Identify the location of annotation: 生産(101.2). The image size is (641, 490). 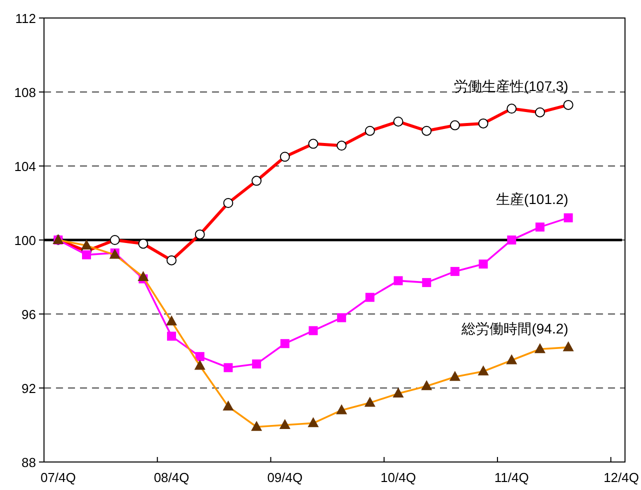
(532, 198).